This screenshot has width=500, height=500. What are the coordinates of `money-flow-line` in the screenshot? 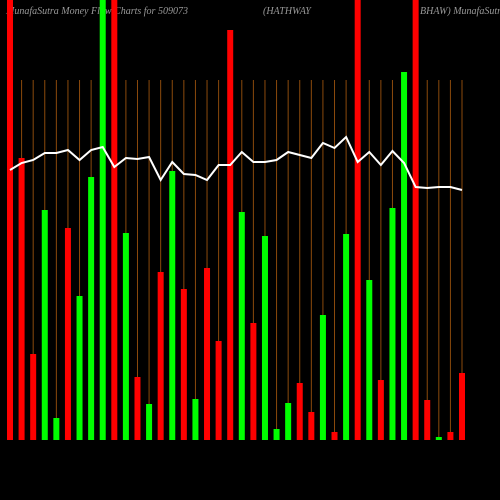 It's located at (236, 163).